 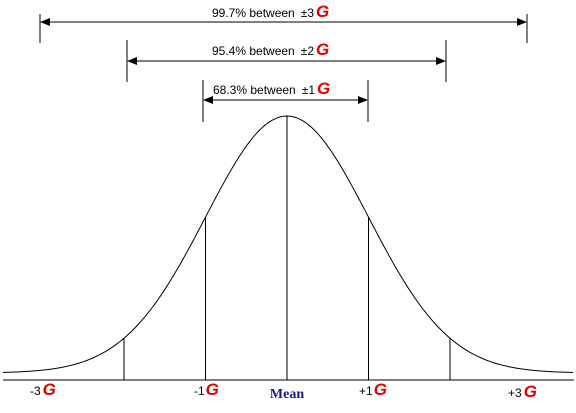 I want to click on tick-minus-1-sigma: -1G, so click(x=206, y=389).